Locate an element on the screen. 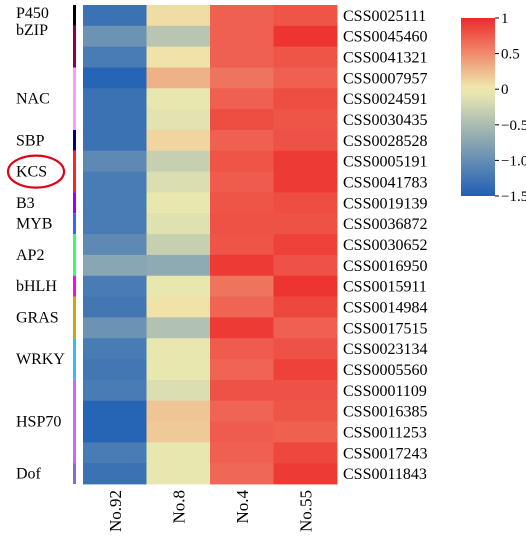 Image resolution: width=526 pixels, height=550 pixels. row-label: CSS0028528 is located at coordinates (385, 141).